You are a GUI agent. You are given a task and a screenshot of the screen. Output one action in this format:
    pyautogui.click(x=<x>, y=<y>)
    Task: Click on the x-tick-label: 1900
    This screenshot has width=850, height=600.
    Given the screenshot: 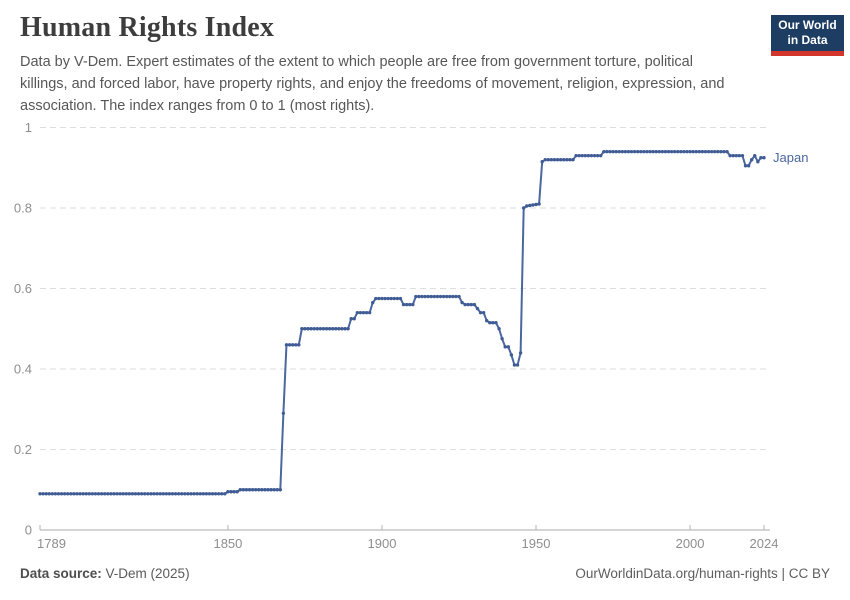 What is the action you would take?
    pyautogui.click(x=382, y=543)
    